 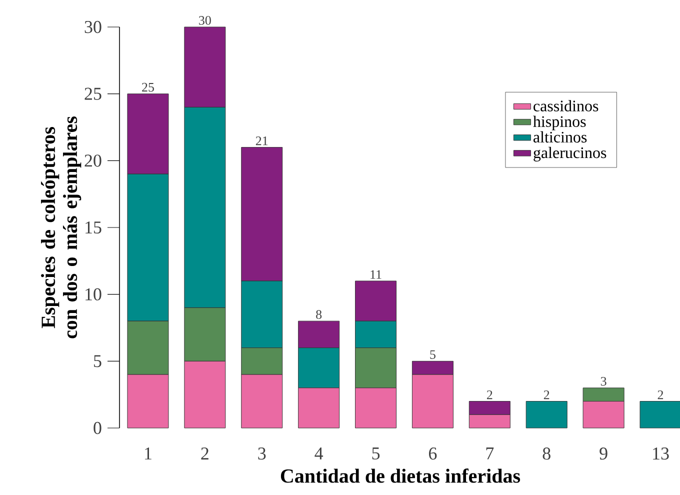 What do you see at coordinates (61, 227) in the screenshot?
I see `y-axis-title: Especies de coleópteros con dos o más ejemplares` at bounding box center [61, 227].